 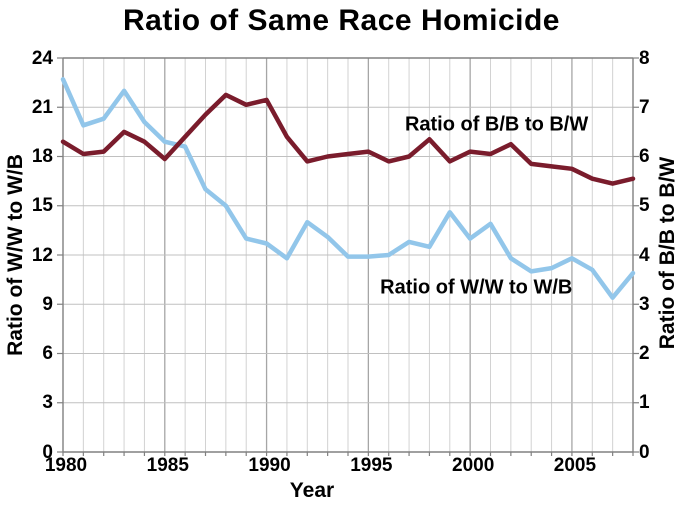 What do you see at coordinates (341, 20) in the screenshot?
I see `chart-title: Ratio of Same Race Homicide` at bounding box center [341, 20].